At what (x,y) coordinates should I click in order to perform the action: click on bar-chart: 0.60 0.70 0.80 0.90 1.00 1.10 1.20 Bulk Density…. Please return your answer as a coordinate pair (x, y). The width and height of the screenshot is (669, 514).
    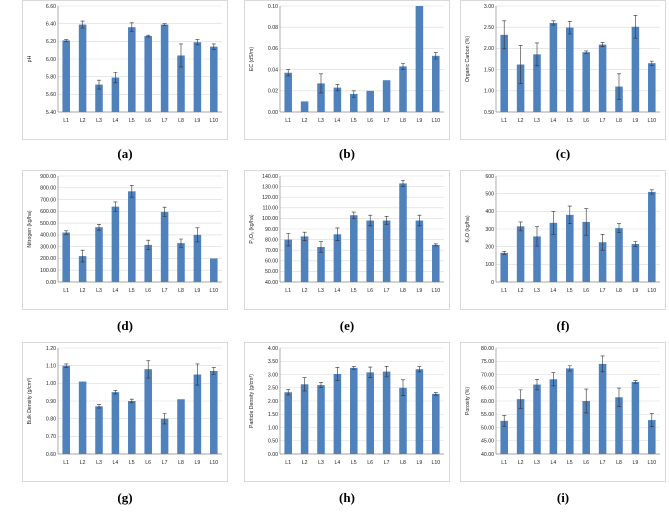
    Looking at the image, I should click on (125, 412).